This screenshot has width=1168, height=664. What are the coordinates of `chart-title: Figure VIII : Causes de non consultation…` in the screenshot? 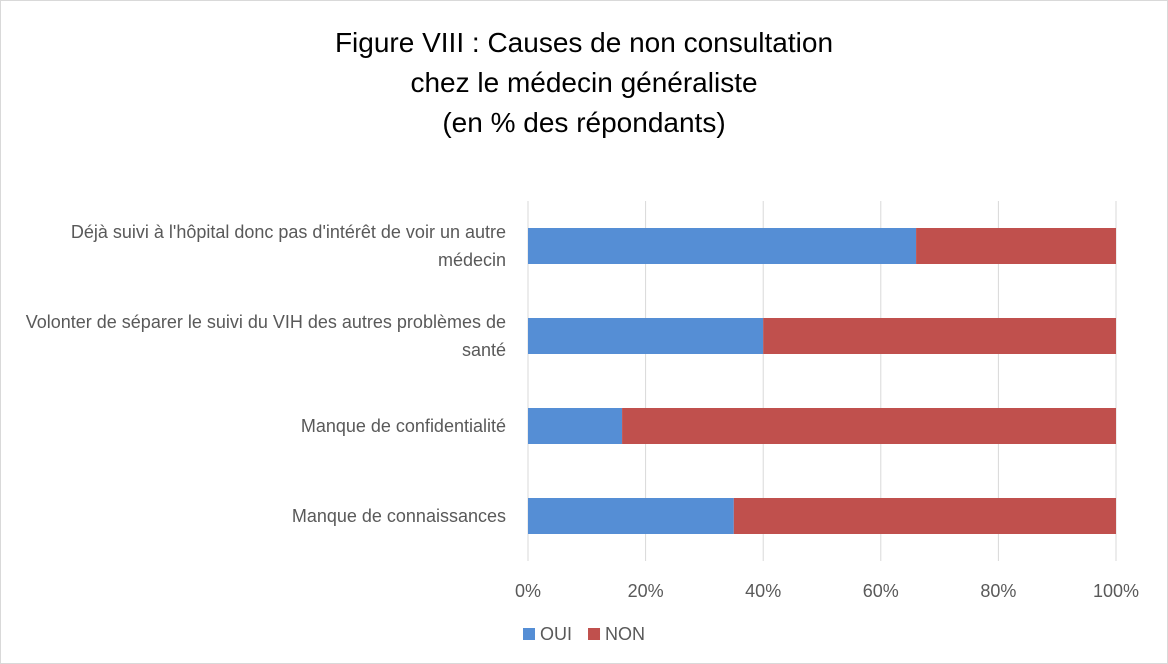 It's located at (584, 82).